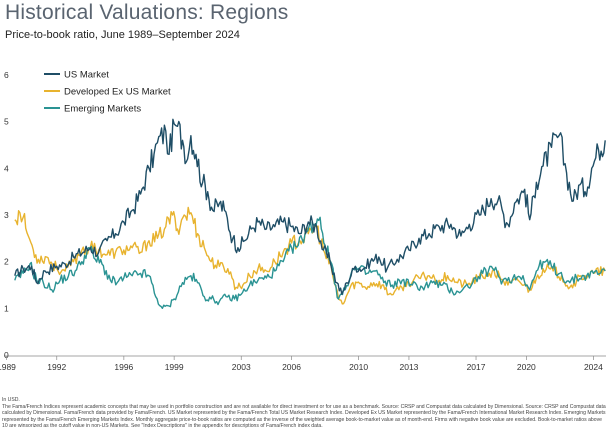 Image resolution: width=612 pixels, height=442 pixels. What do you see at coordinates (241, 367) in the screenshot?
I see `x-tick-label: 2003` at bounding box center [241, 367].